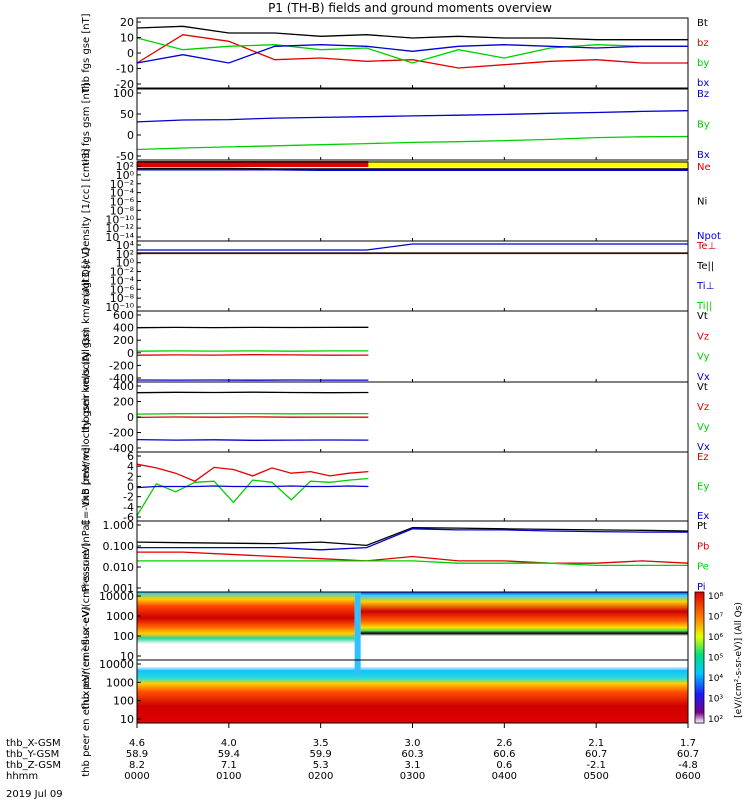 The height and width of the screenshot is (800, 750). Describe the element at coordinates (715, 700) in the screenshot. I see `colorbar-tick-label: 10³` at that location.